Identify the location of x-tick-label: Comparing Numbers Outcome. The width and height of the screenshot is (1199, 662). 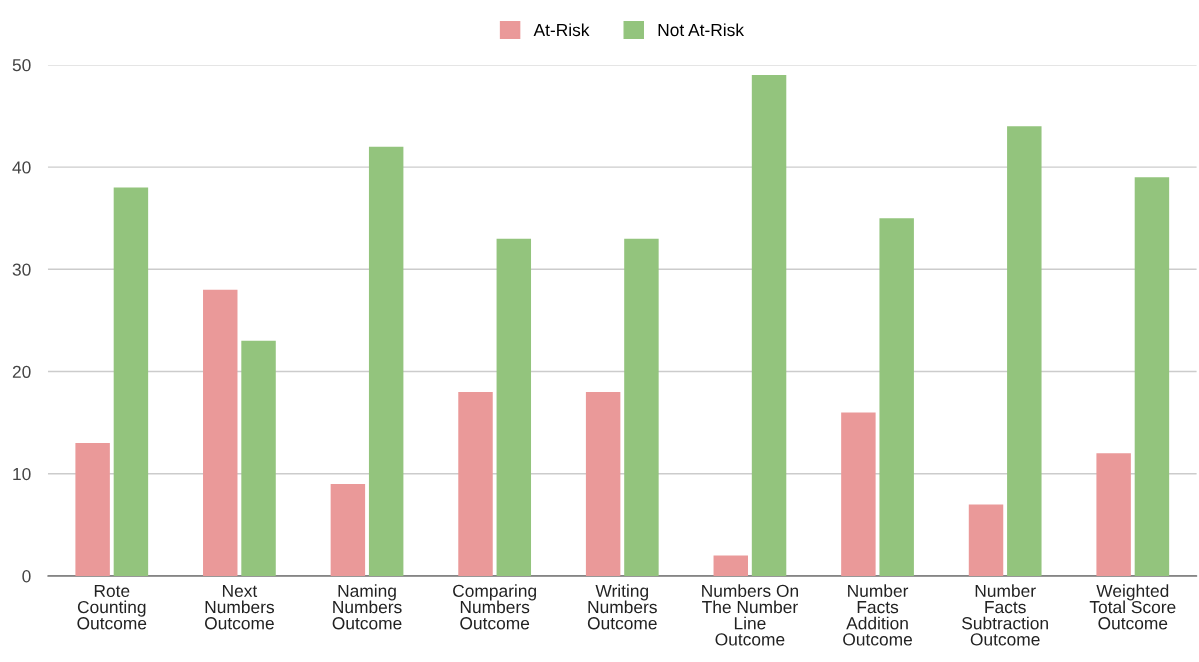
(494, 607).